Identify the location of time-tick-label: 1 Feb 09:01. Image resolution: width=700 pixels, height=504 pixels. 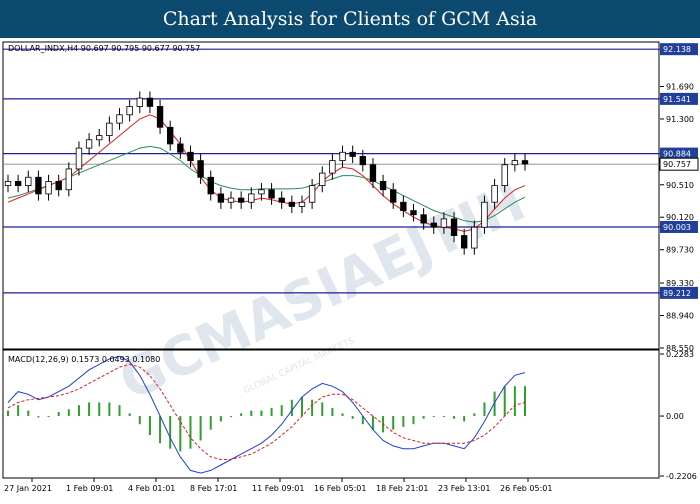
(89, 488).